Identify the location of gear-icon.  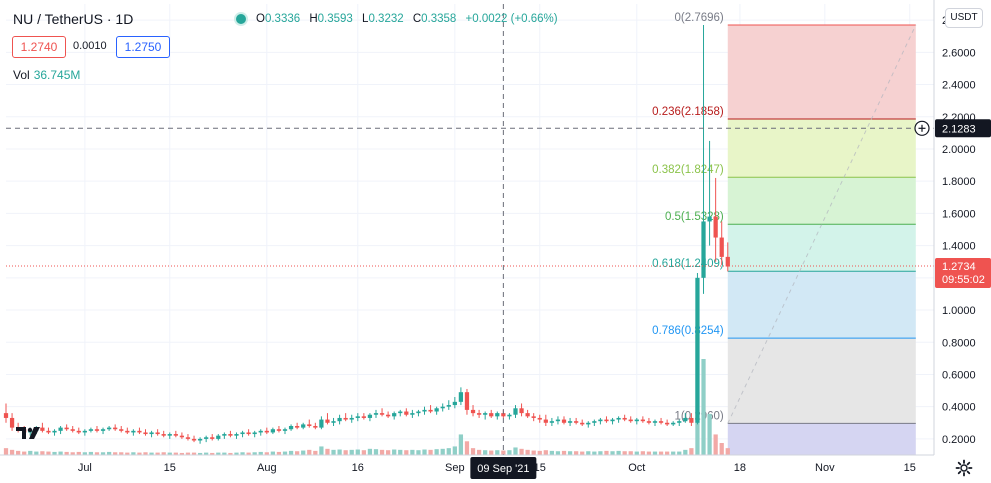
(964, 468).